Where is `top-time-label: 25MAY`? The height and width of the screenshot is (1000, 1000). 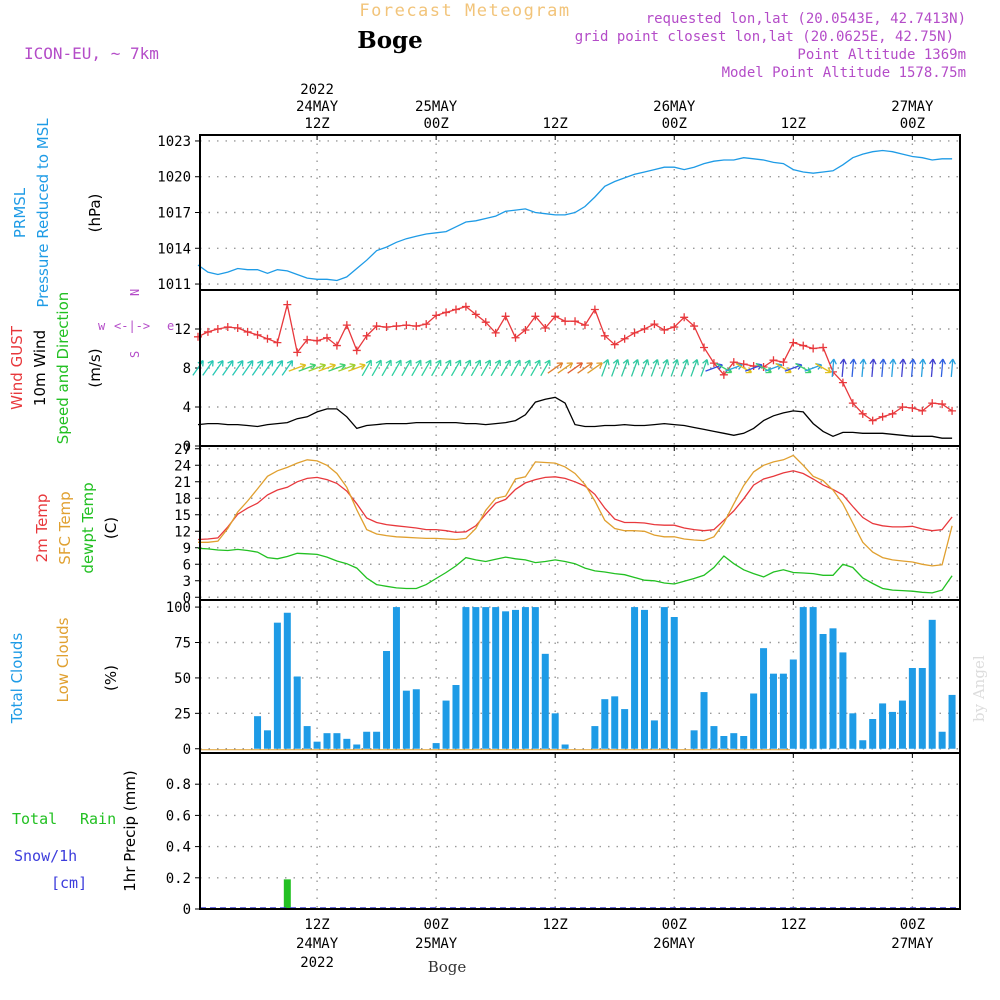 top-time-label: 25MAY is located at coordinates (436, 107).